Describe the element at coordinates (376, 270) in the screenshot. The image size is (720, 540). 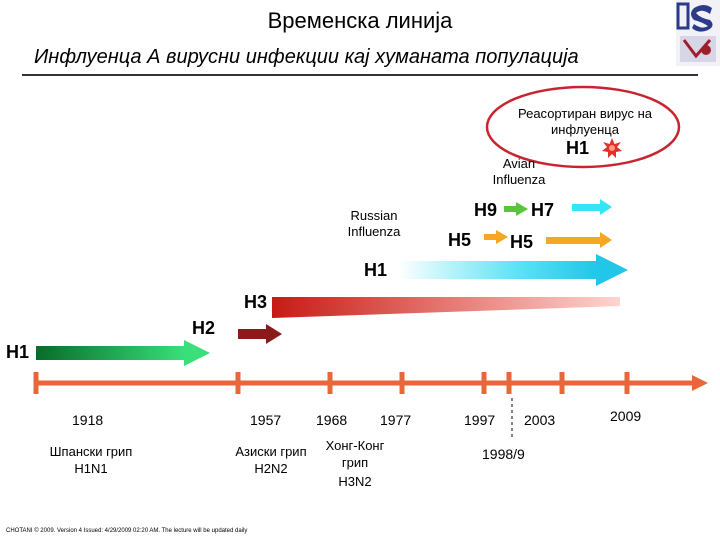
I see `strain-h1-1977: H1` at that location.